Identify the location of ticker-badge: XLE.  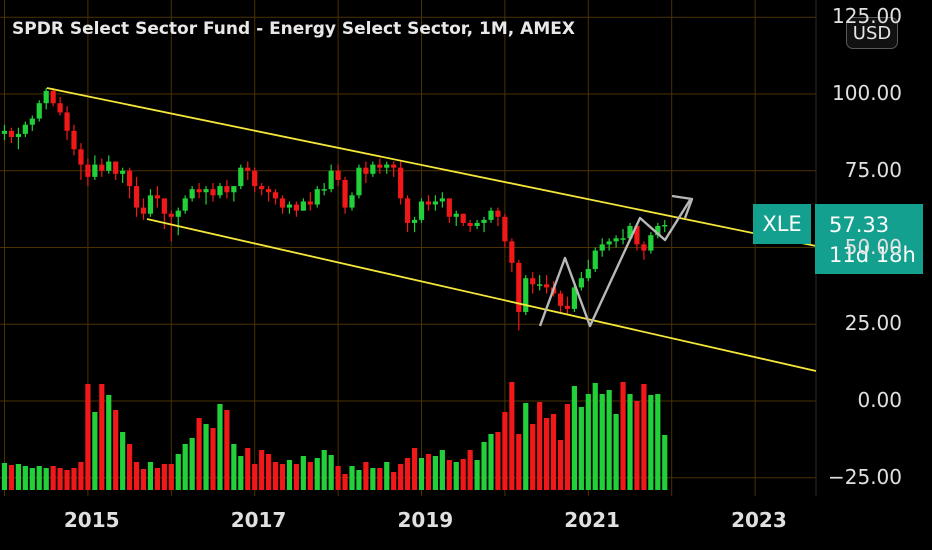
(782, 224).